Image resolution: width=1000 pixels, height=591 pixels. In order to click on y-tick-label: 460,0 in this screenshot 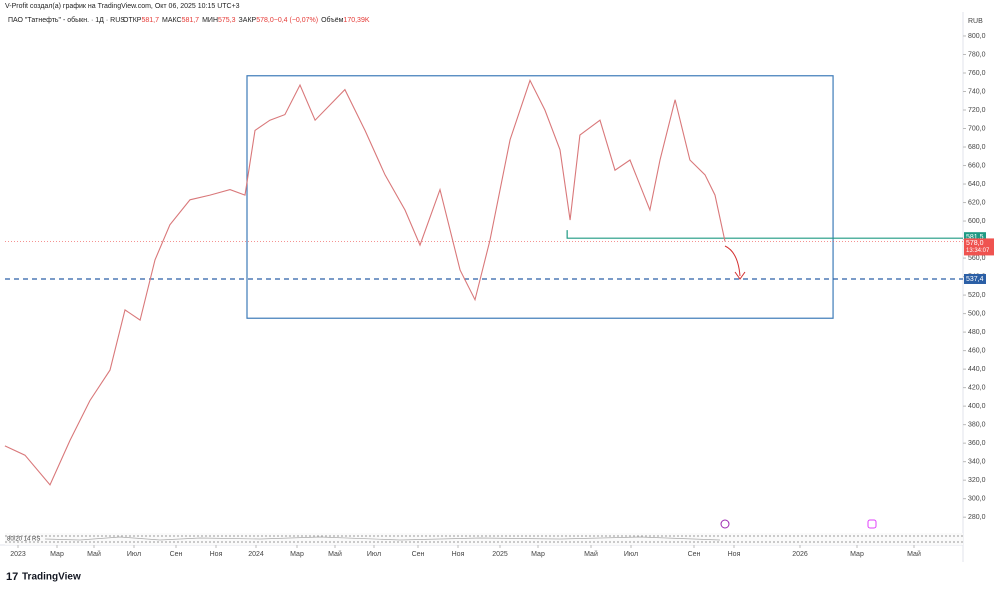, I will do `click(977, 350)`.